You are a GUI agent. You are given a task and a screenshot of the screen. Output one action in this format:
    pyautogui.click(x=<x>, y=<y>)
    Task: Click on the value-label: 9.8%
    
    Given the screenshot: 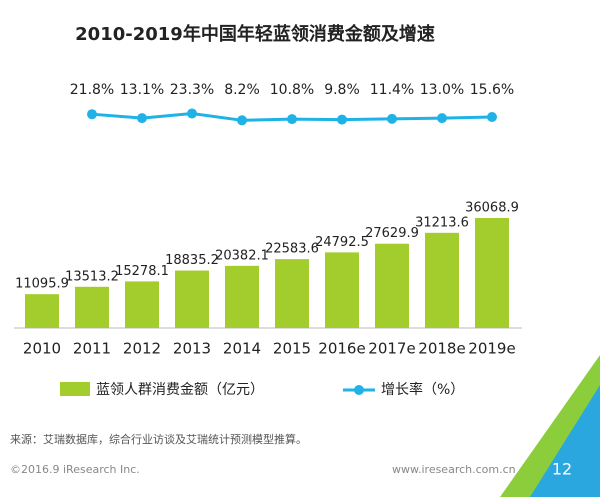 What is the action you would take?
    pyautogui.click(x=342, y=90)
    